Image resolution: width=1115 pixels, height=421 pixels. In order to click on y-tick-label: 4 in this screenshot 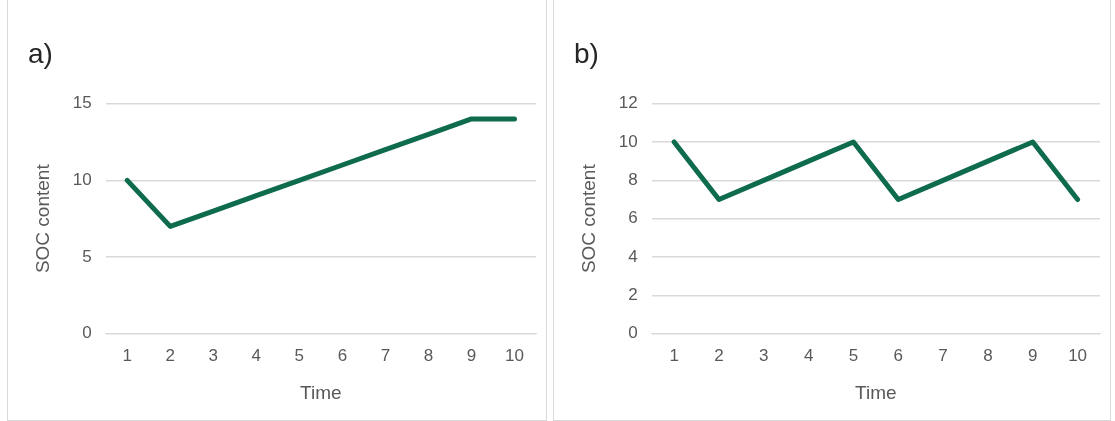, I will do `click(633, 256)`.